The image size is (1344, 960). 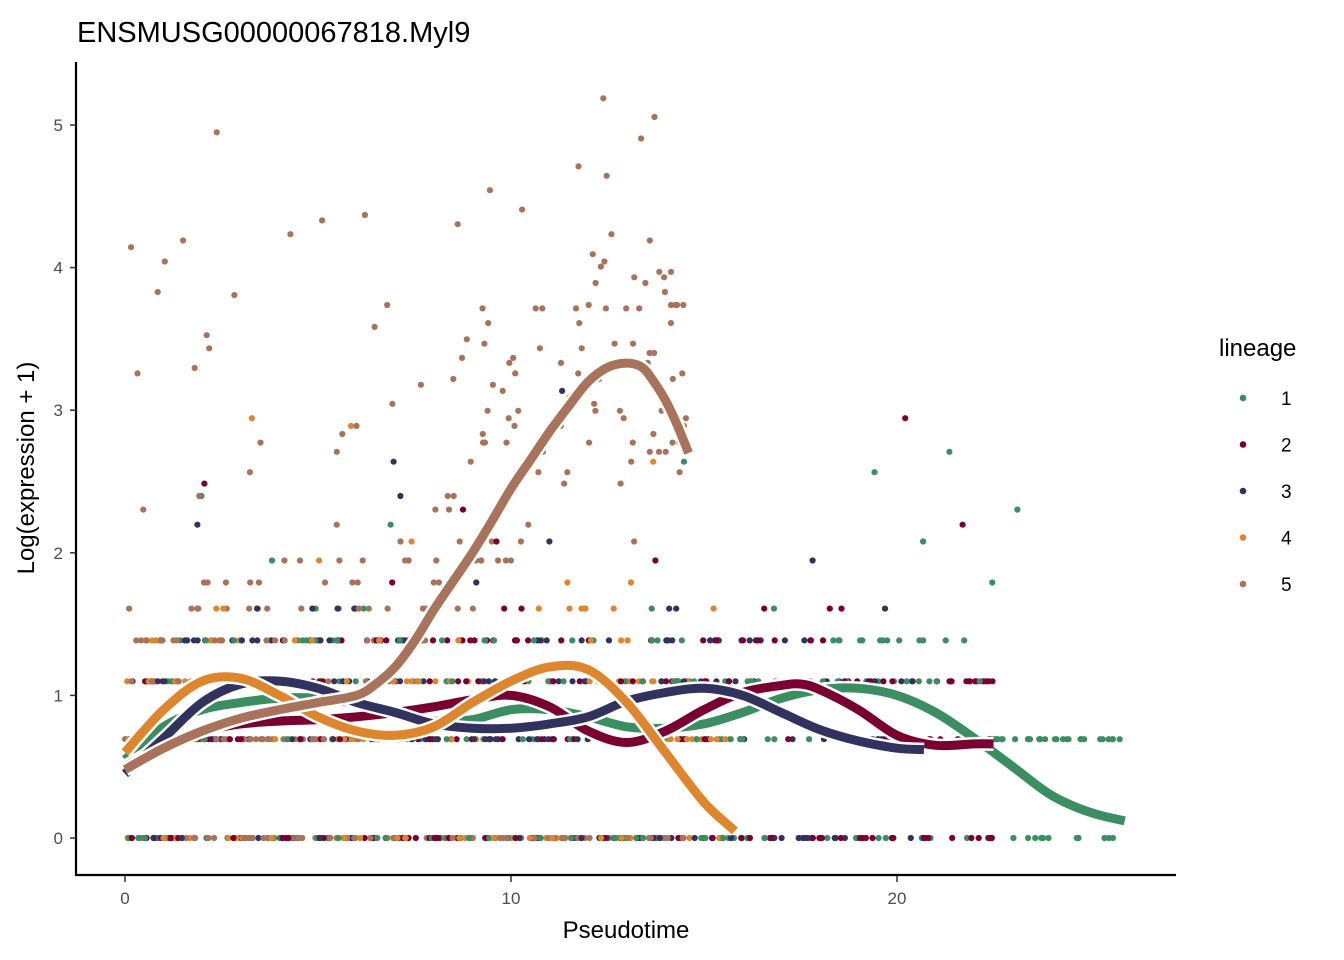 What do you see at coordinates (1286, 585) in the screenshot?
I see `legend-label-lineage-5: 5` at bounding box center [1286, 585].